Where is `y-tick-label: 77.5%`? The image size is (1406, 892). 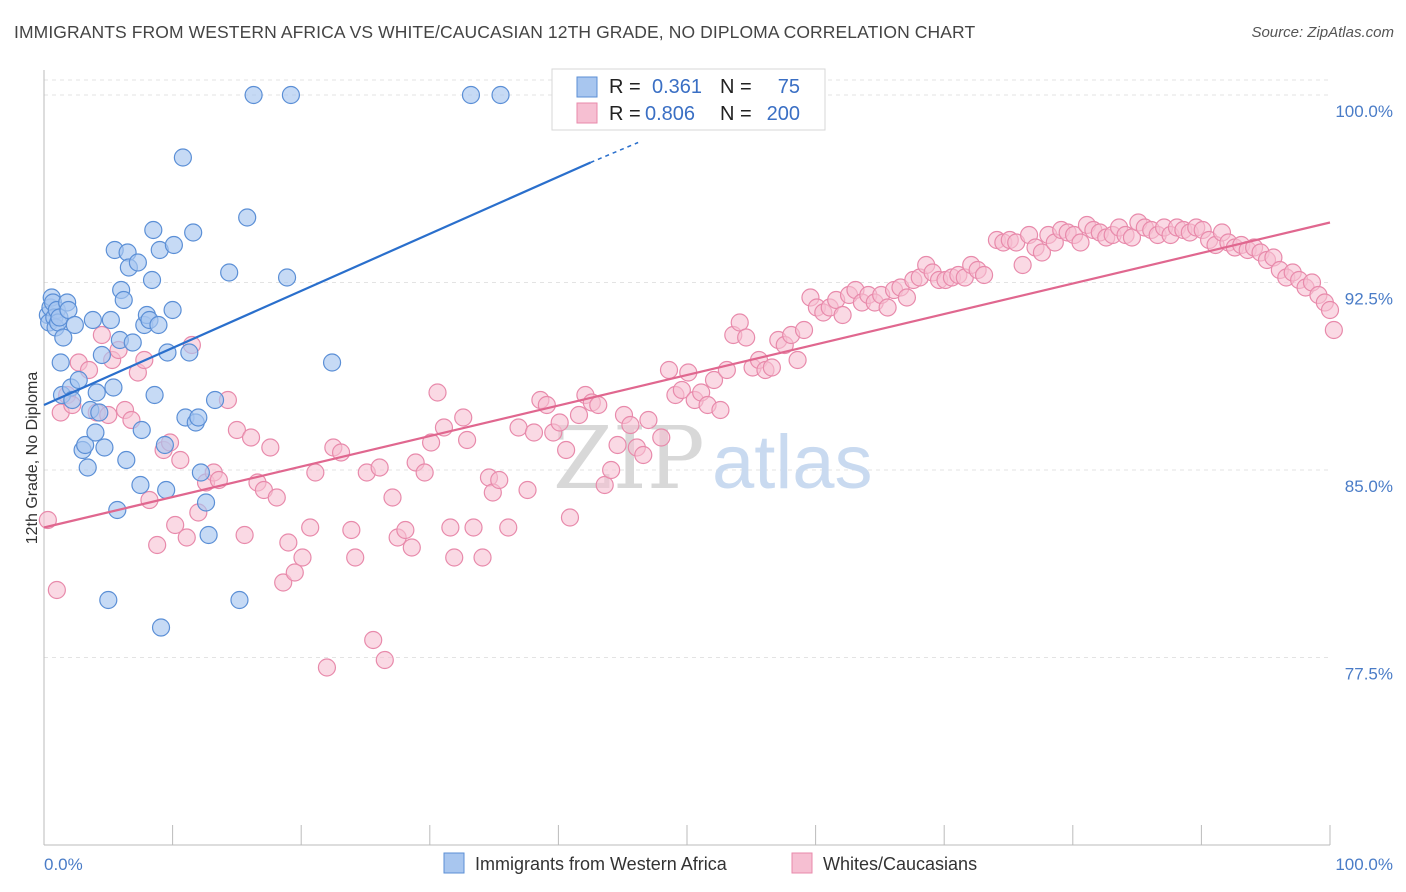 y-tick-label: 77.5% is located at coordinates (1369, 674).